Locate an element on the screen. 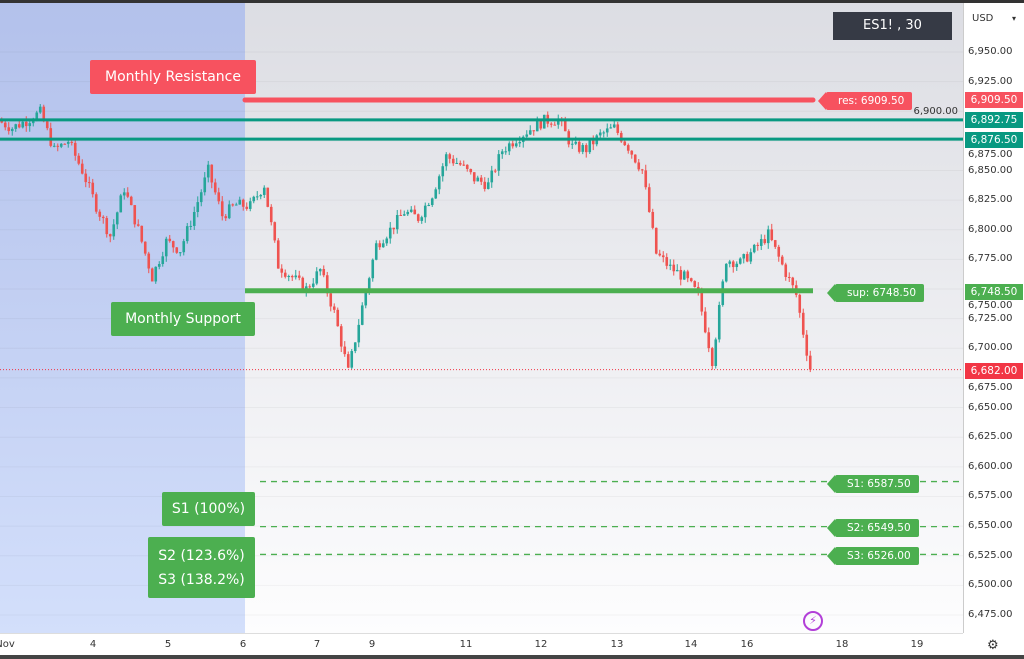 This screenshot has width=1024, height=659. currency-dropdown: USD ▾ is located at coordinates (994, 19).